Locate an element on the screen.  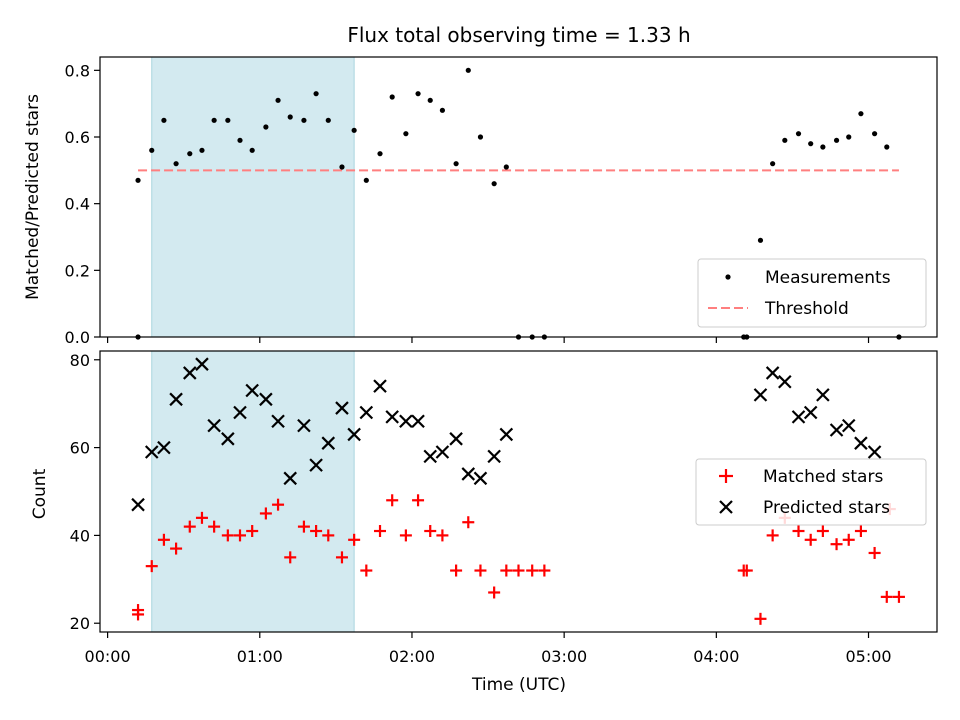
bottom-y-axis-ticks: 20 40 60 80 is located at coordinates (85, 492).